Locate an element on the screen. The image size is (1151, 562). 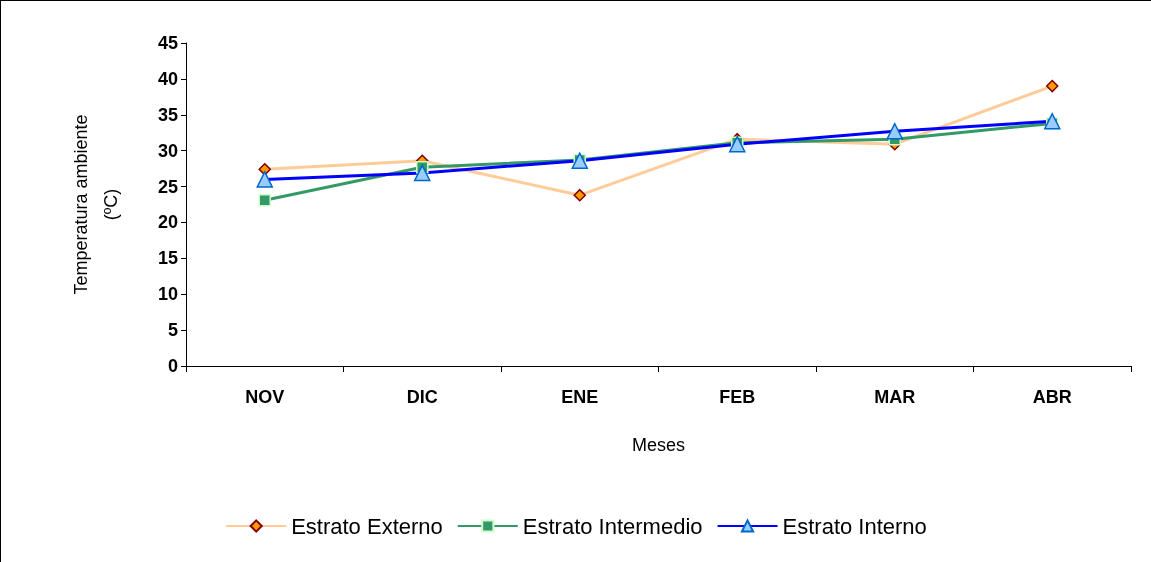
y-tick-label: 10 is located at coordinates (167, 294).